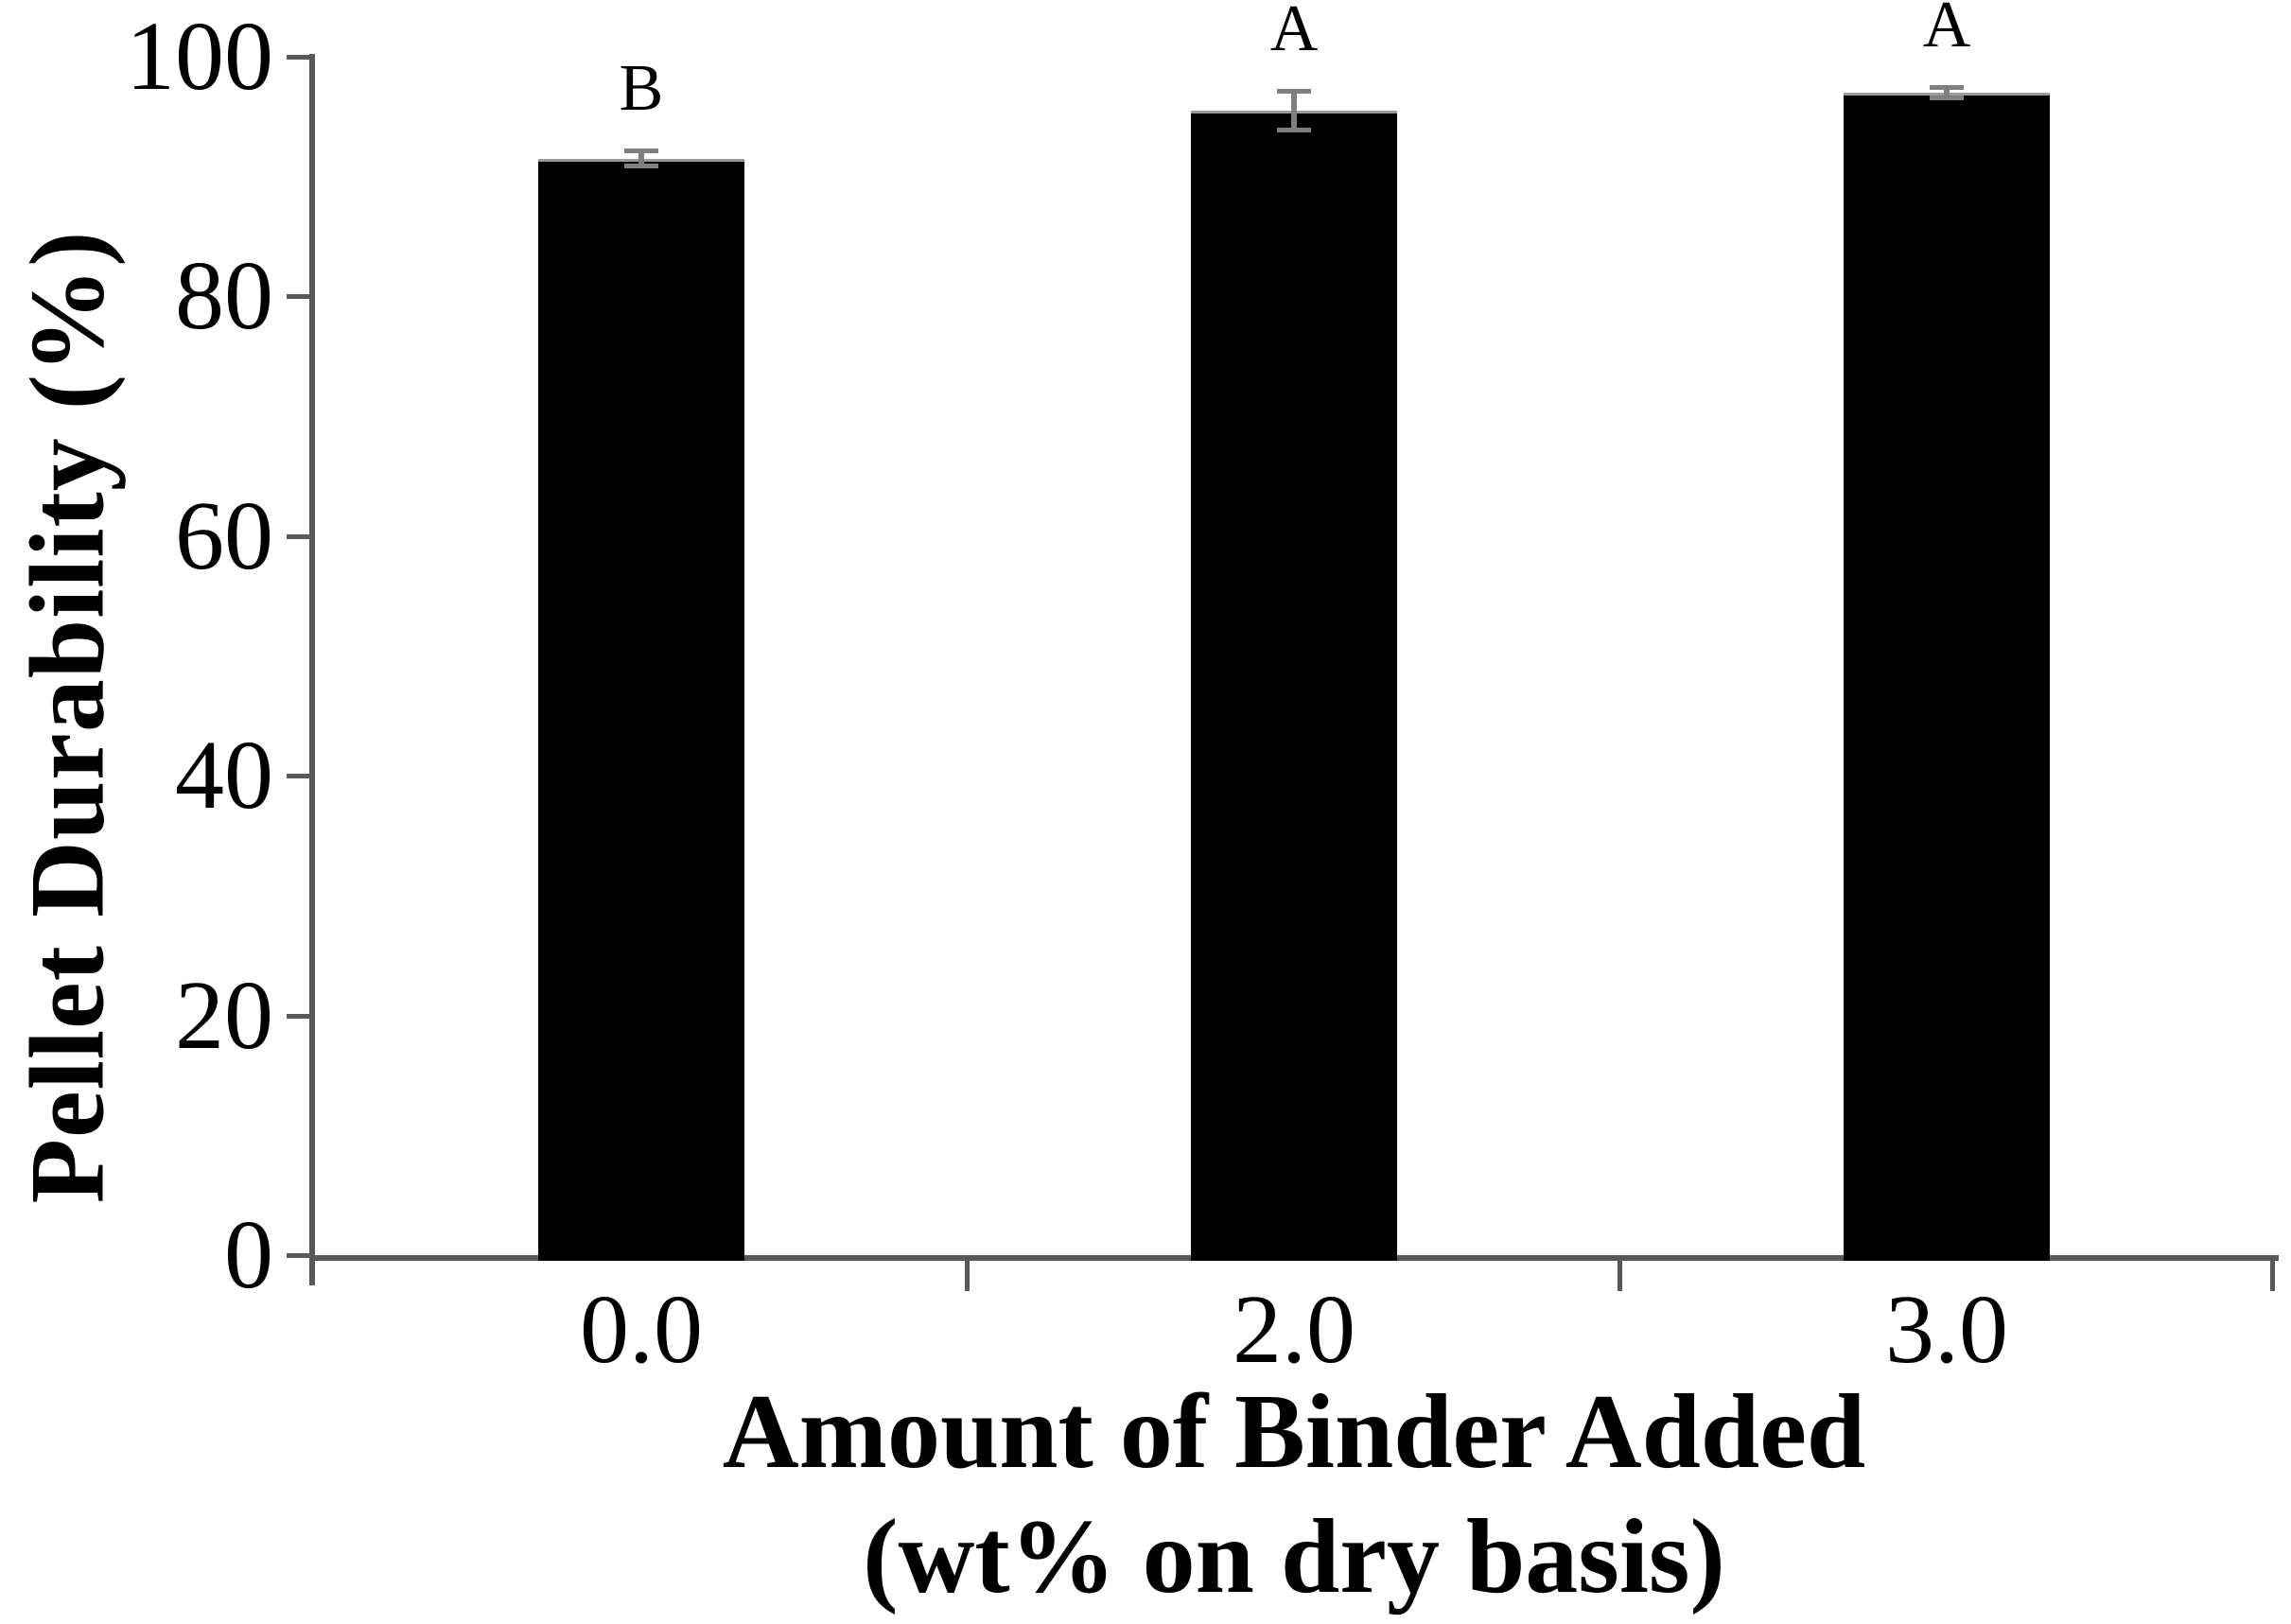 This screenshot has width=2291, height=1624. What do you see at coordinates (641, 1330) in the screenshot?
I see `x-category-label: 0.0` at bounding box center [641, 1330].